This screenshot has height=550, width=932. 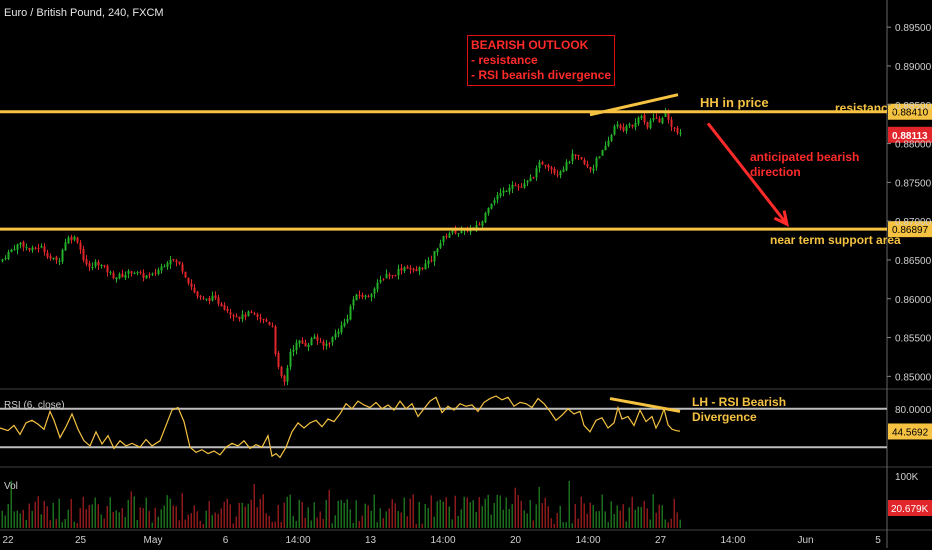 What do you see at coordinates (689, 253) in the screenshot?
I see `drawings` at bounding box center [689, 253].